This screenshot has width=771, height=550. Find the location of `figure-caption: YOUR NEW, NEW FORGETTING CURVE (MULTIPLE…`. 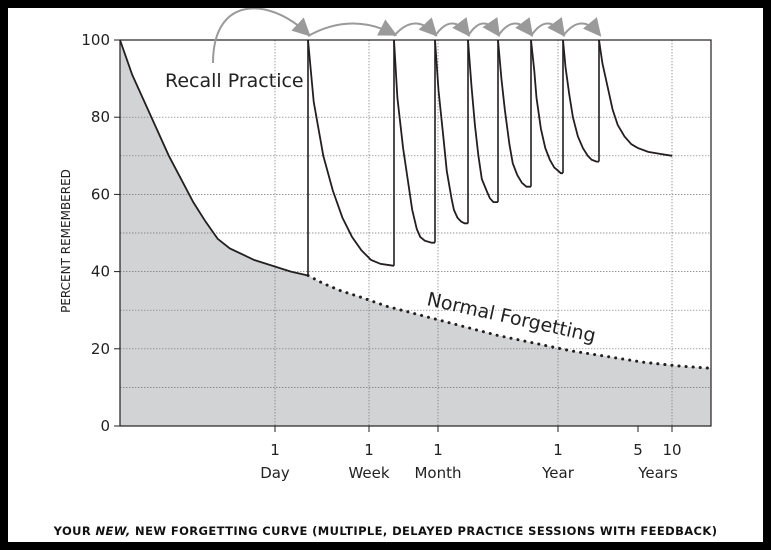

figure-caption: YOUR NEW, NEW FORGETTING CURVE (MULTIPLE… is located at coordinates (385, 531).